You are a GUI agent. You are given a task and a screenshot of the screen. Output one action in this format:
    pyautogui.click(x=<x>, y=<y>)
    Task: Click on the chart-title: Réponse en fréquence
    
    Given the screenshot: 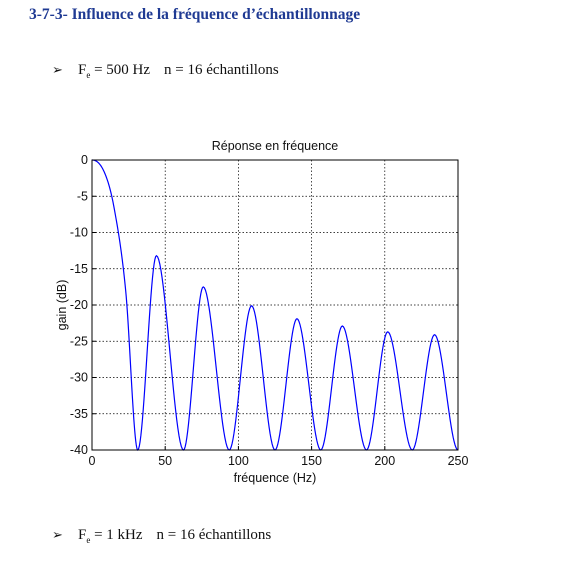 What is the action you would take?
    pyautogui.click(x=275, y=146)
    